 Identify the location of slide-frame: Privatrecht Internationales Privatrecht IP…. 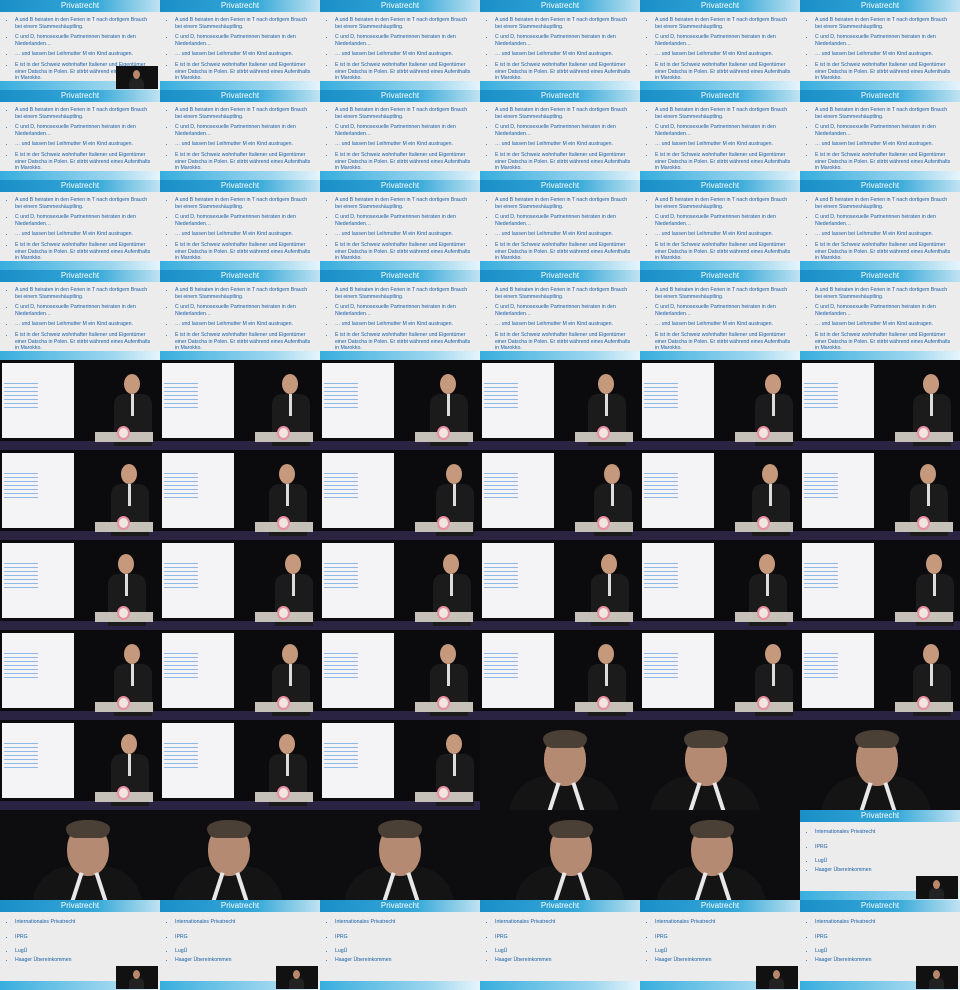
(880, 855).